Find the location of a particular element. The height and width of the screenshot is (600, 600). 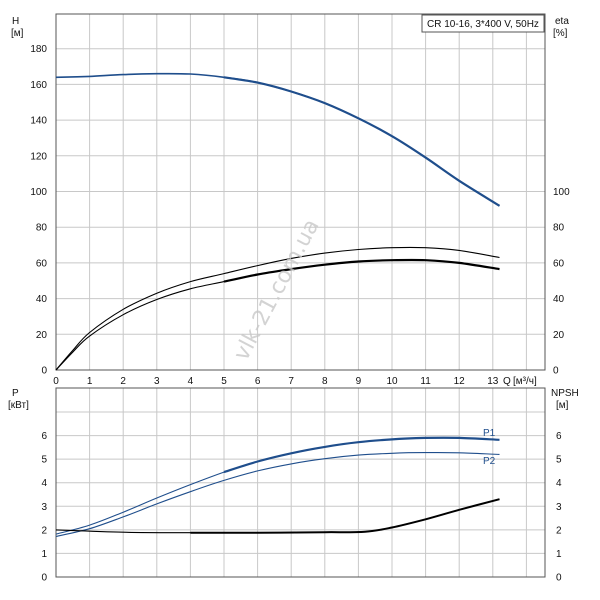

npsh-curve-bold is located at coordinates (345, 516).